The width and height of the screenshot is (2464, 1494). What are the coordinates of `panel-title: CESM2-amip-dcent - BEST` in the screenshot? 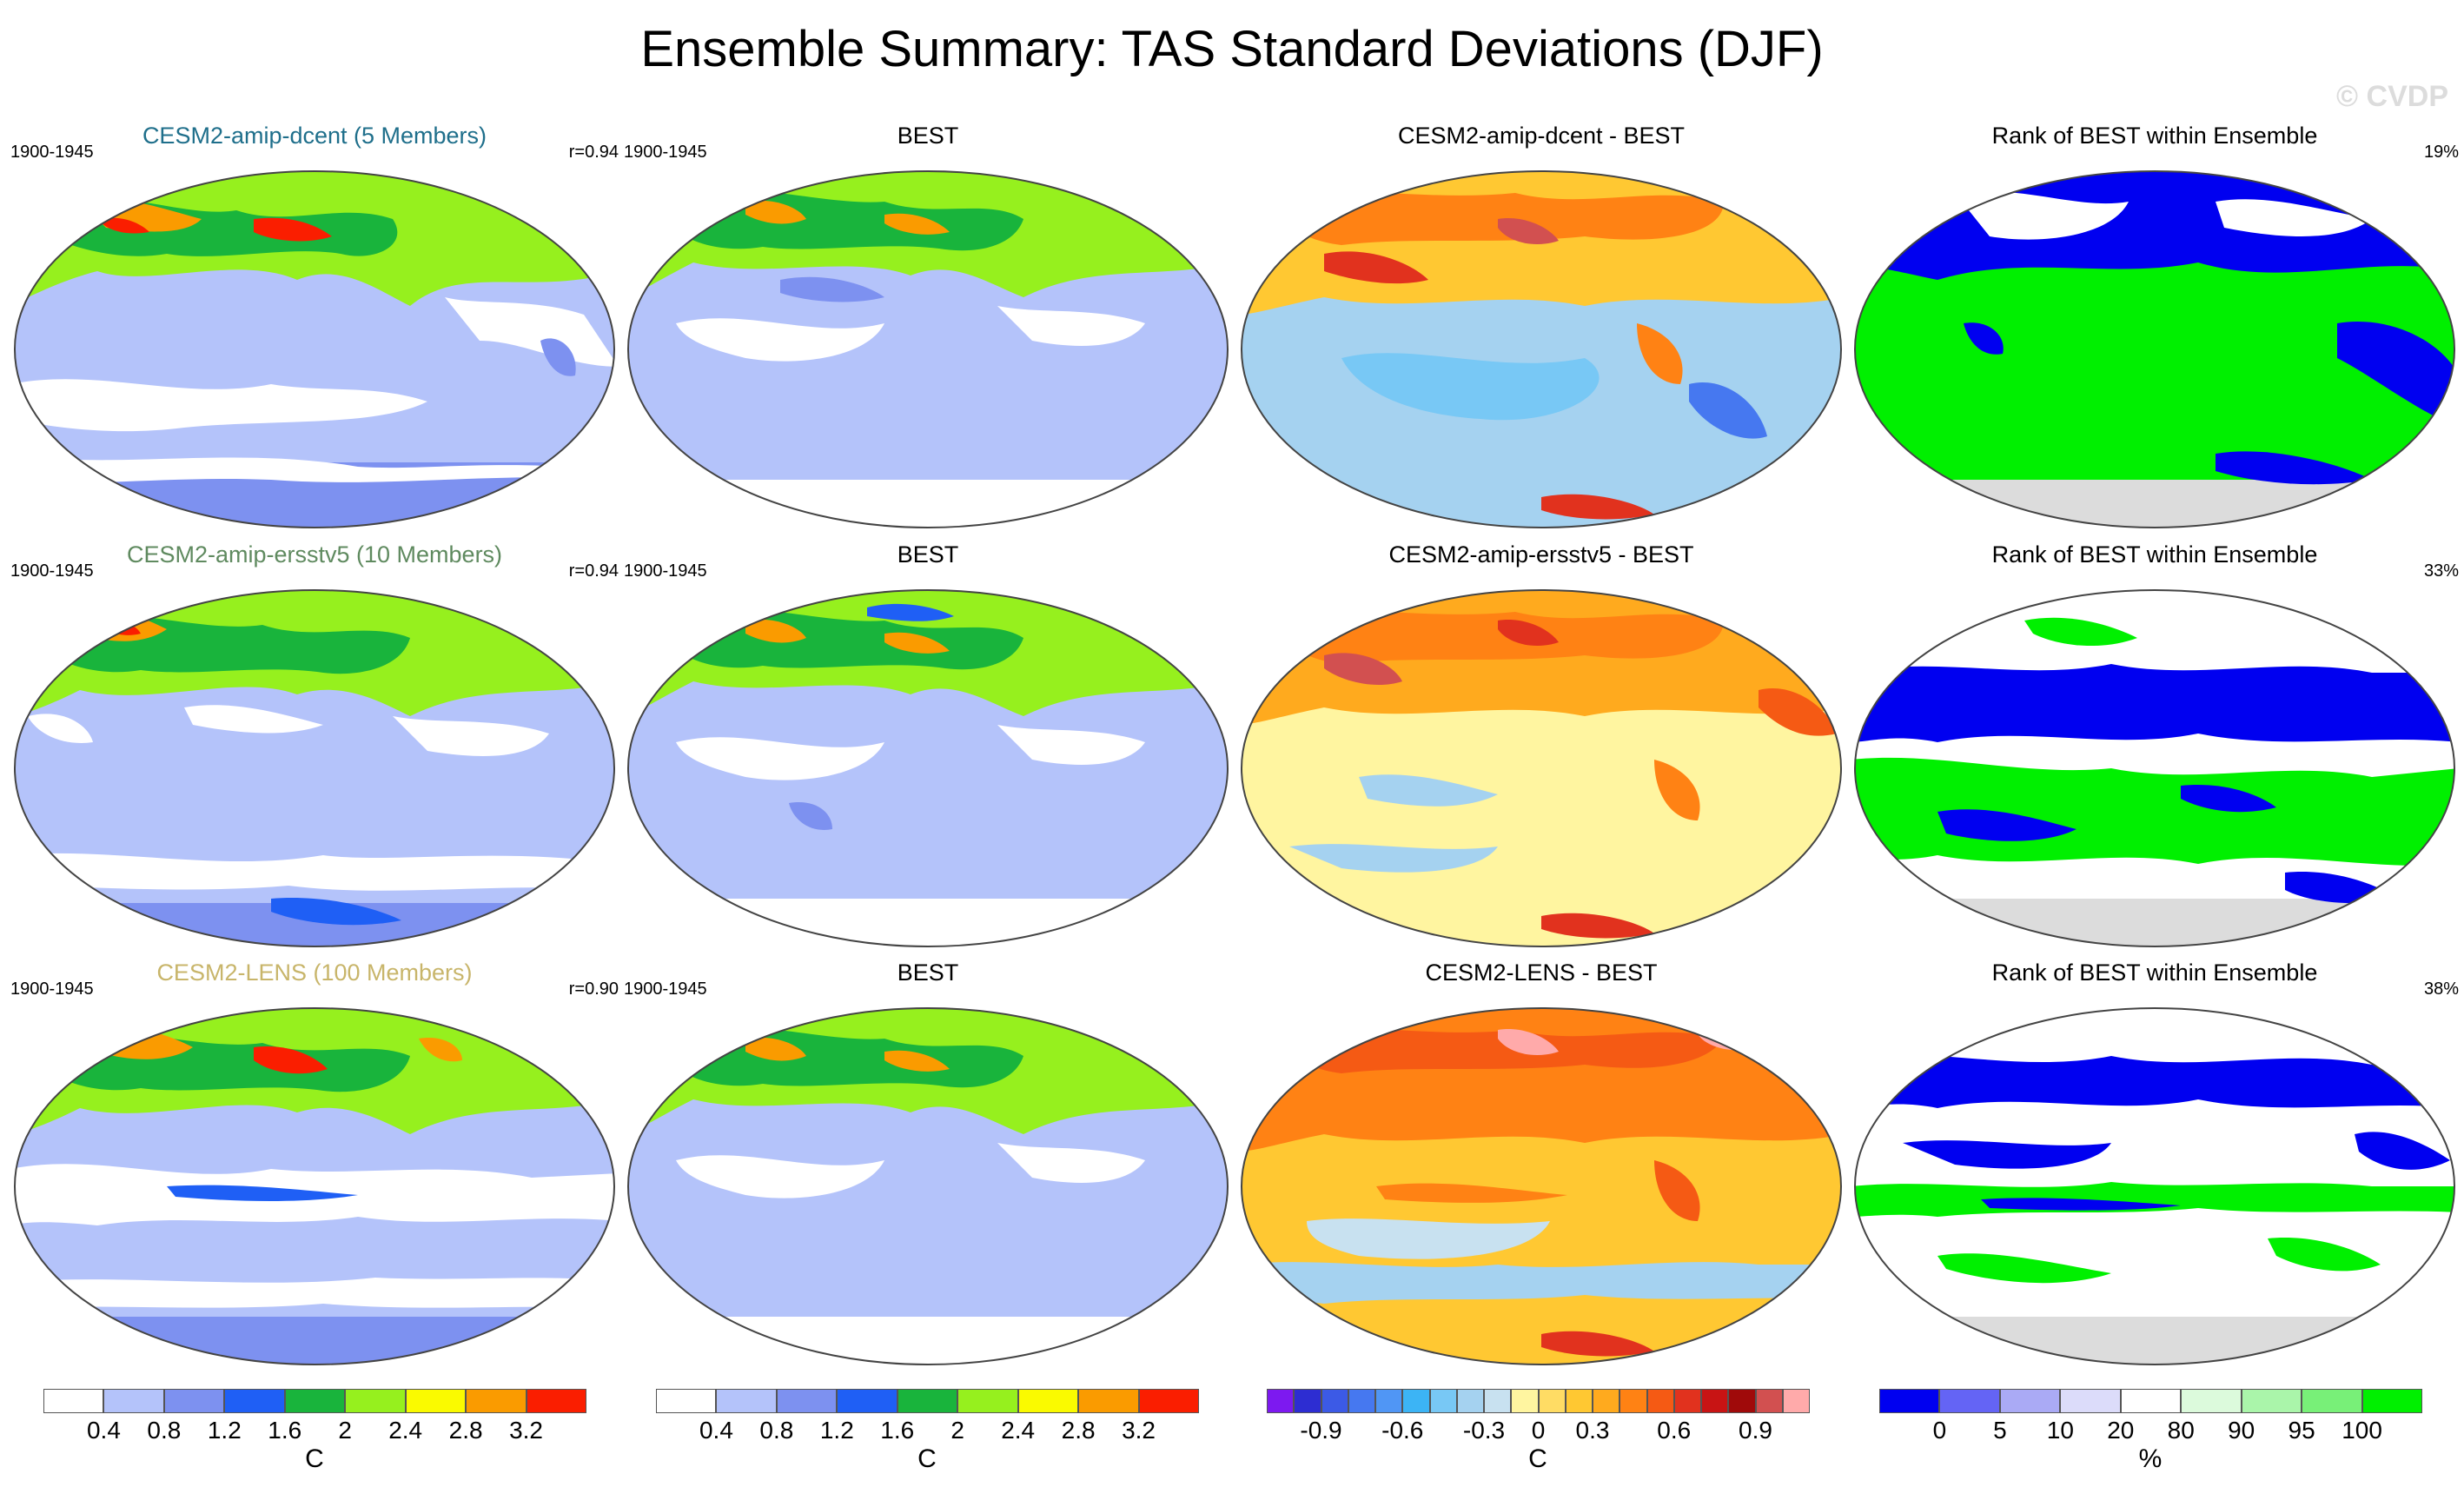 It's located at (1541, 136).